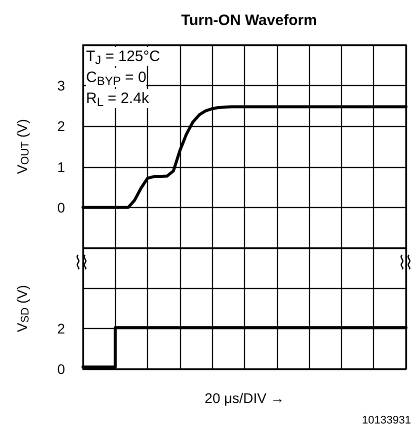 This screenshot has height=432, width=419. Describe the element at coordinates (23, 146) in the screenshot. I see `y-axis-title: VOUT (V)` at that location.